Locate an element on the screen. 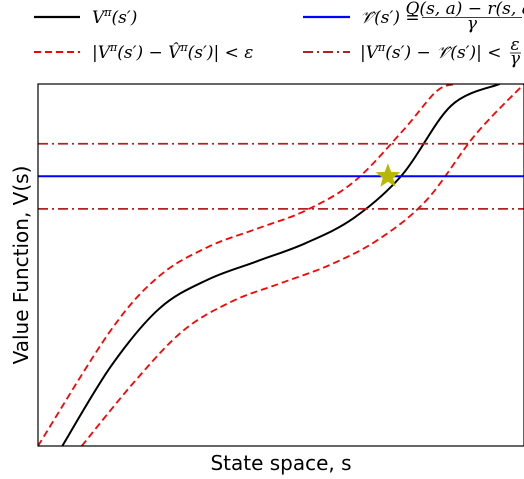 The height and width of the screenshot is (479, 524). y-axis-label: Value Function, V(s) is located at coordinates (21, 265).